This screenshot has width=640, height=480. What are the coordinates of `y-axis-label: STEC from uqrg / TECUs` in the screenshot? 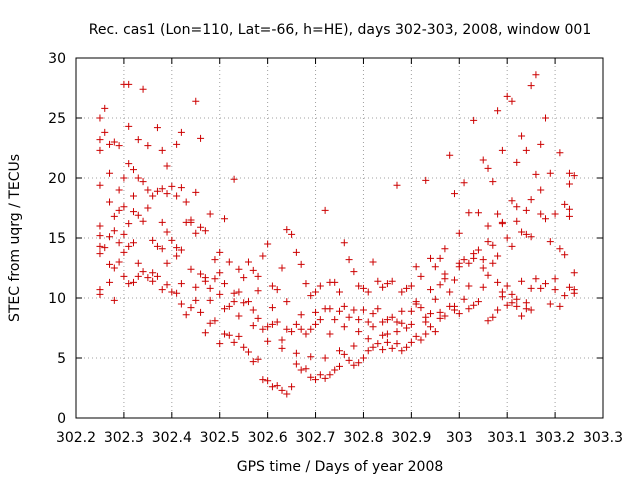 It's located at (15, 238).